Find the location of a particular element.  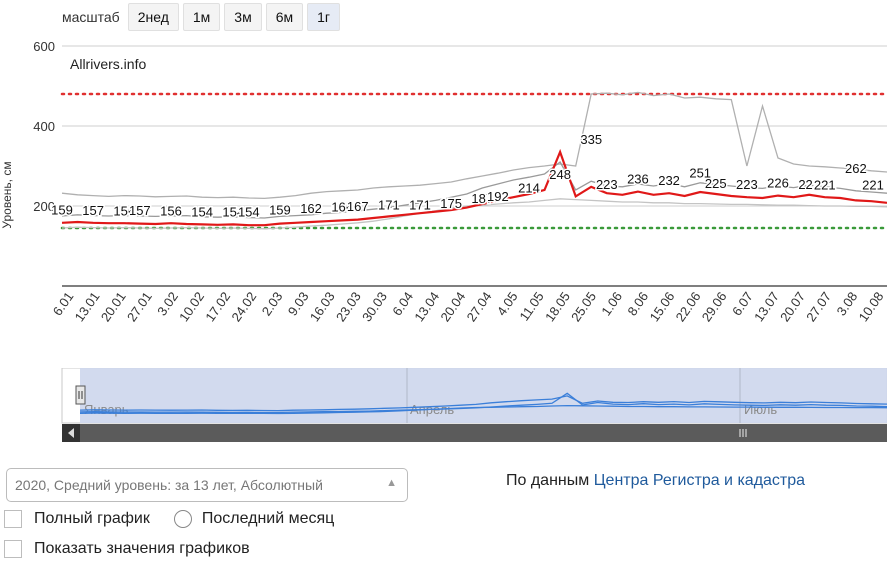

x-tick-label: 1.06 is located at coordinates (611, 303).